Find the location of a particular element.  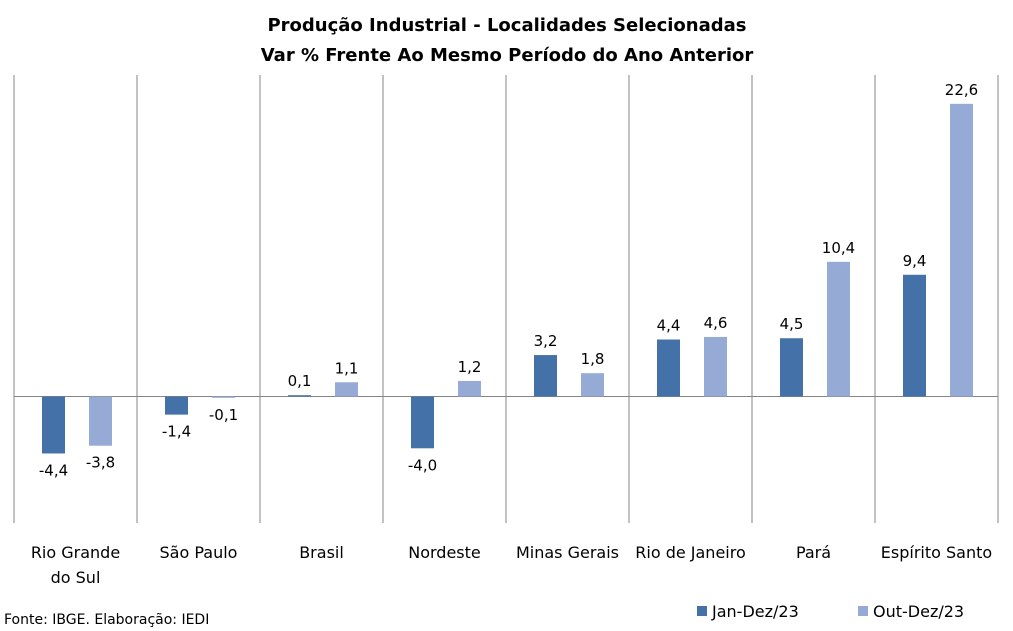

data-label: 1,2 is located at coordinates (470, 367).